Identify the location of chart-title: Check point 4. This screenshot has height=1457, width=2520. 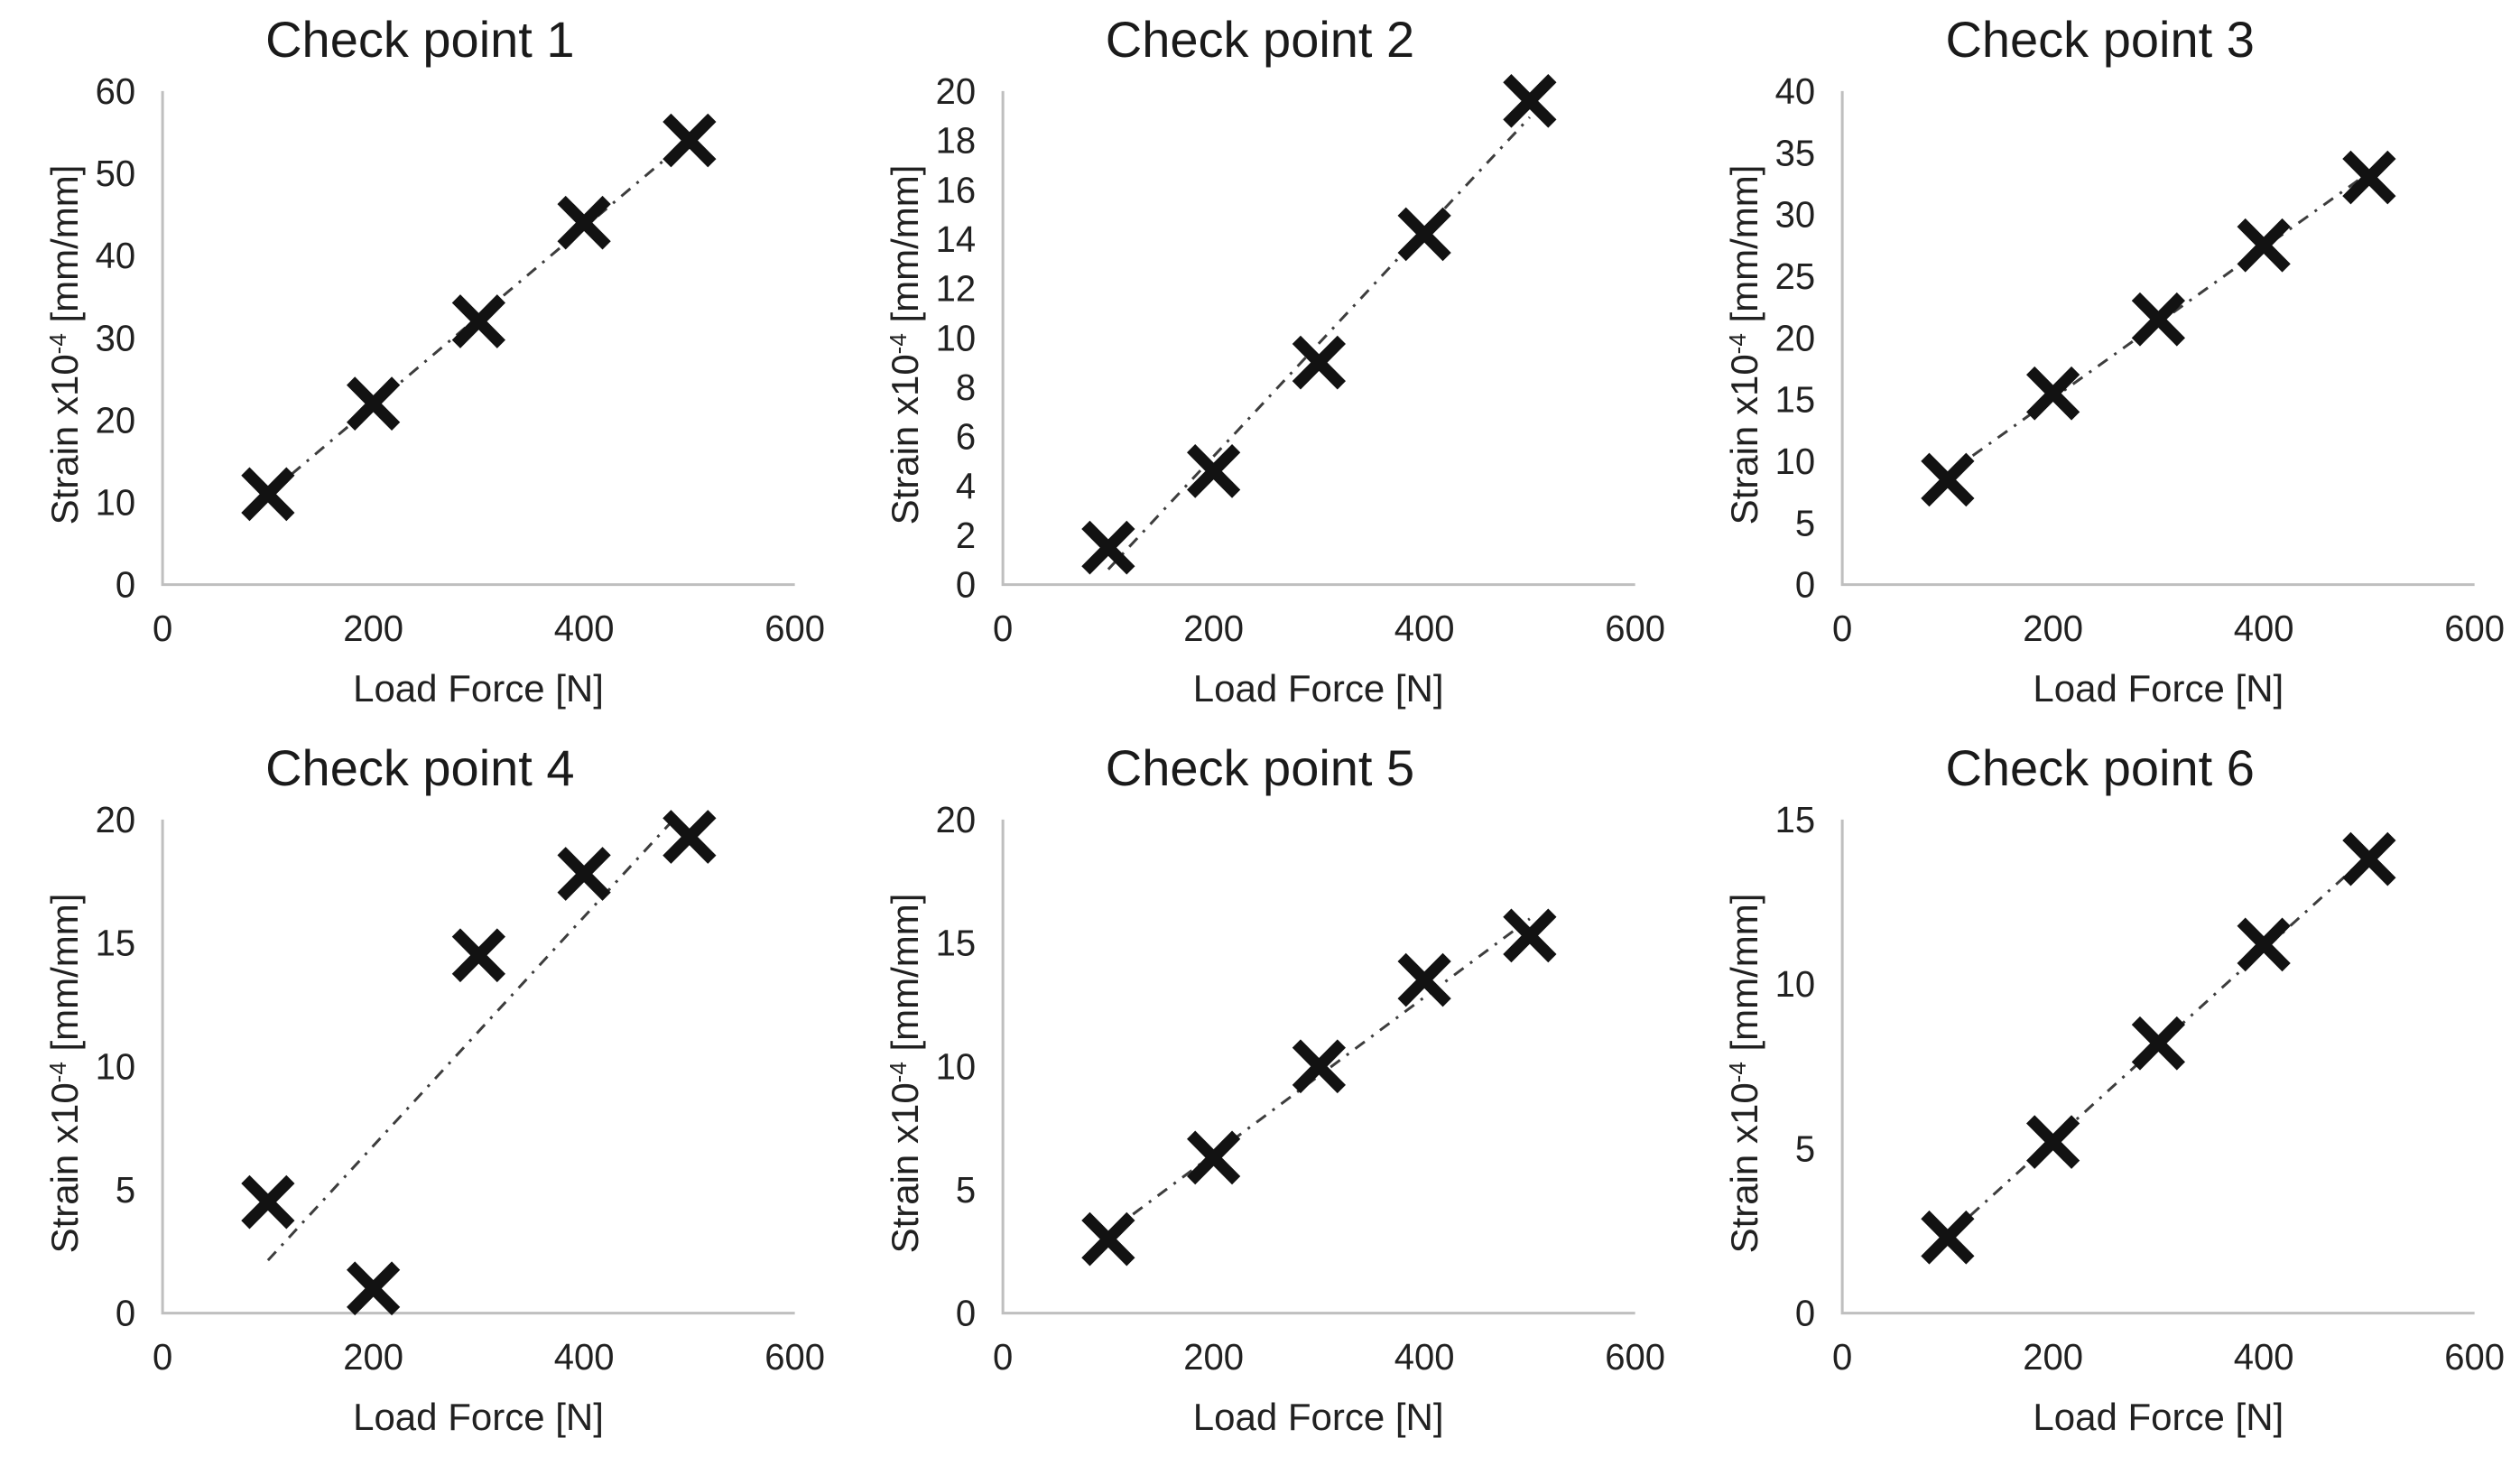
(420, 767).